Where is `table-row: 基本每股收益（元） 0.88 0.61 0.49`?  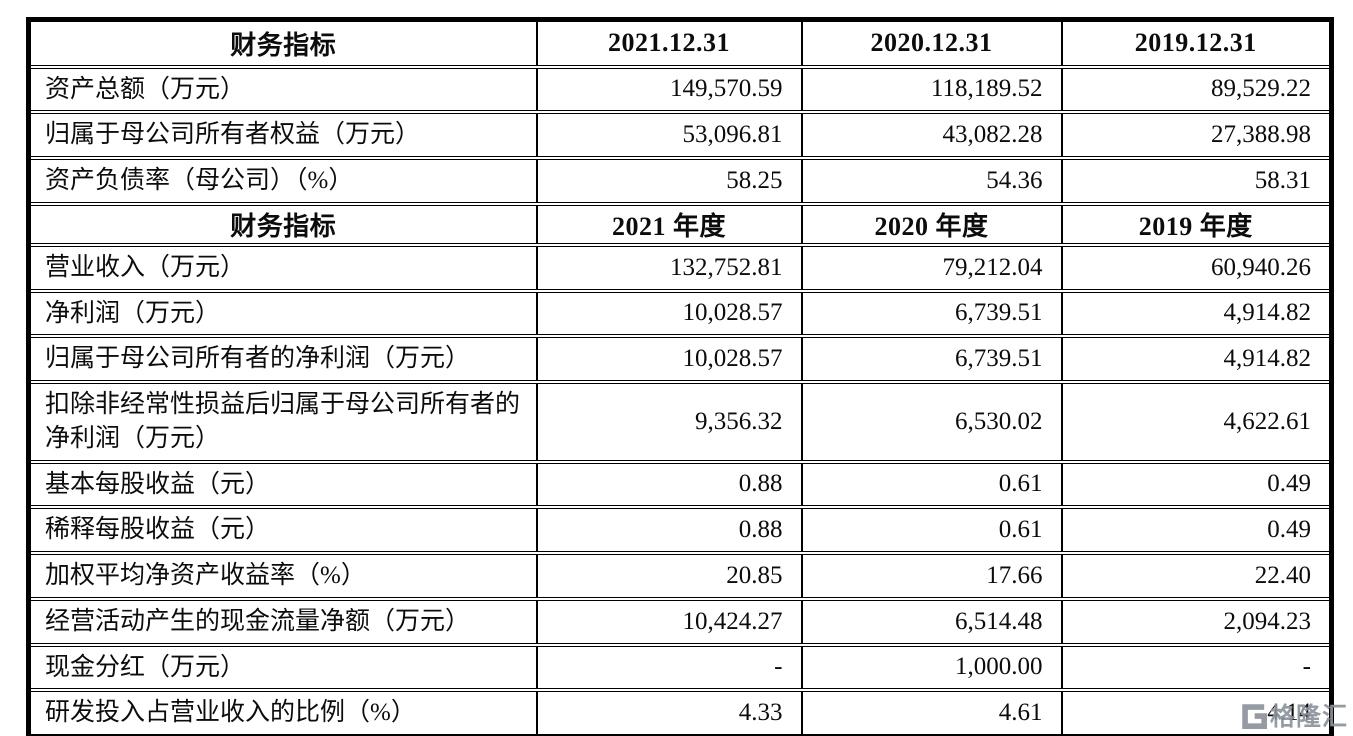
table-row: 基本每股收益（元） 0.88 0.61 0.49 is located at coordinates (680, 484).